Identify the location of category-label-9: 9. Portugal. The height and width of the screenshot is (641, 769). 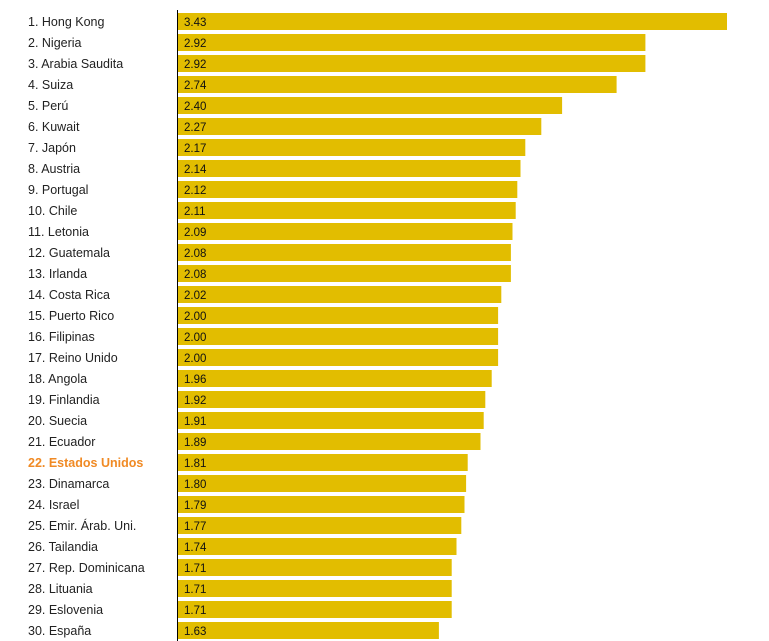
(58, 190).